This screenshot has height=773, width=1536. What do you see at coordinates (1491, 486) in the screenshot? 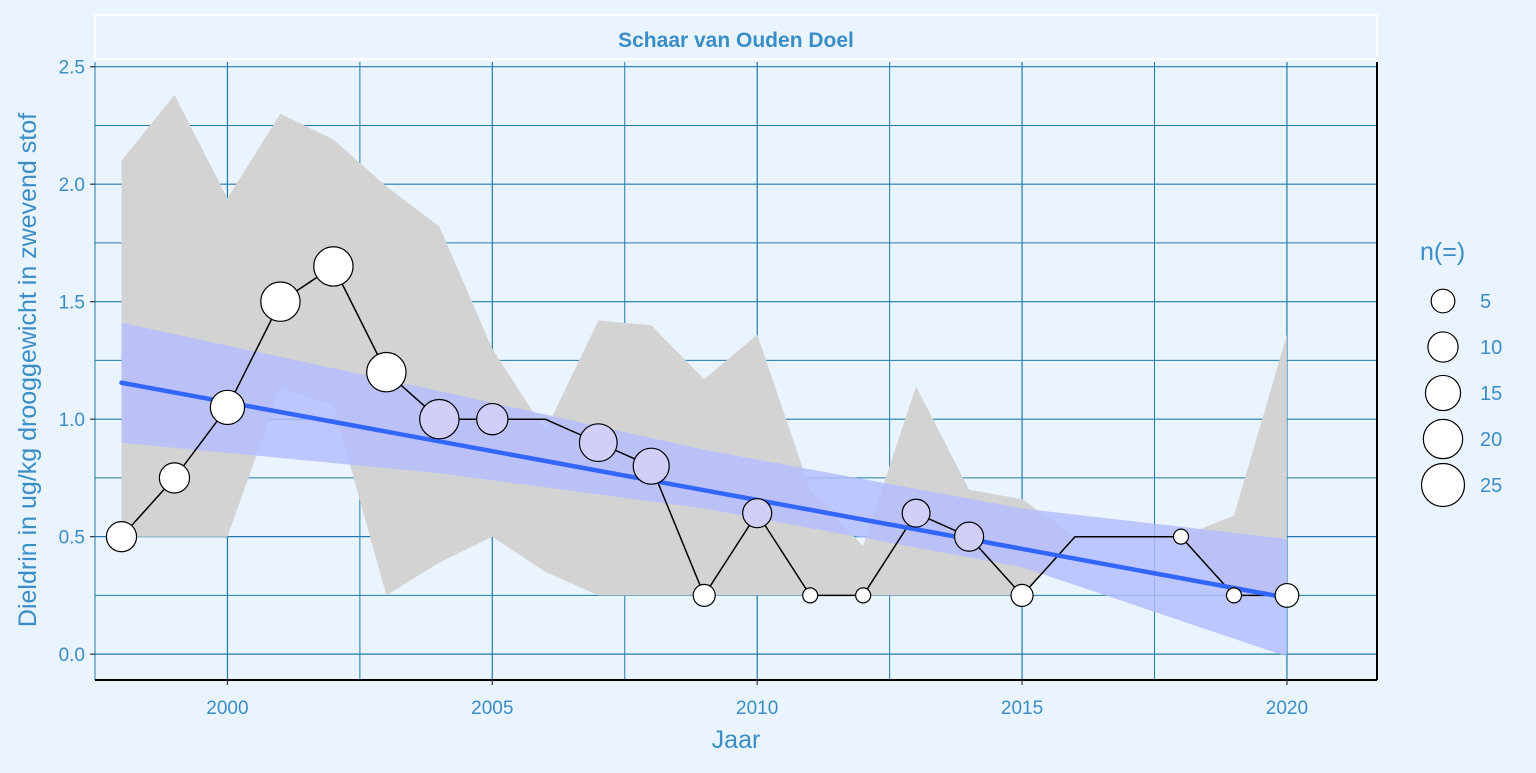
I see `legend-key-label: 25` at bounding box center [1491, 486].